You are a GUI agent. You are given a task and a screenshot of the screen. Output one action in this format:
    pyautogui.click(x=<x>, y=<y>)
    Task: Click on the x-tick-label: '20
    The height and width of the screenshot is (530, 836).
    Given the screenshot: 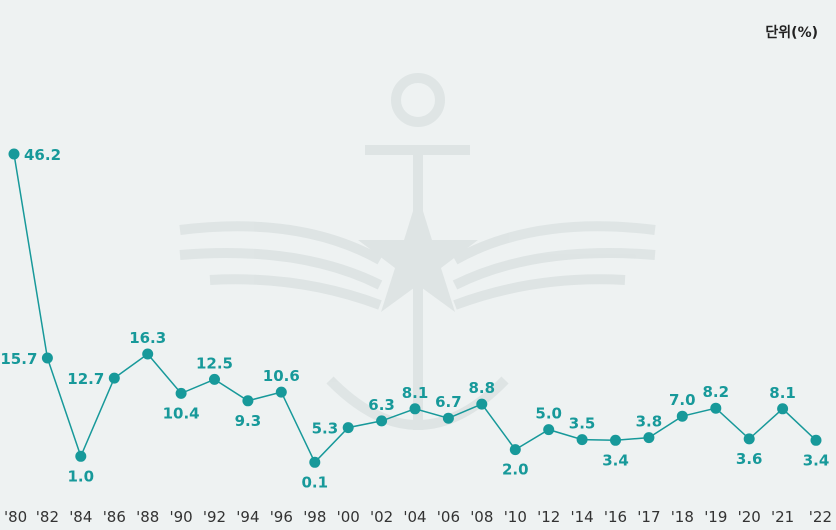 What is the action you would take?
    pyautogui.click(x=749, y=517)
    